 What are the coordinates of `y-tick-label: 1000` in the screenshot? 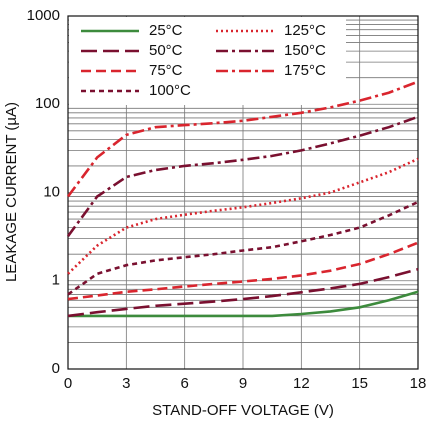 It's located at (43, 15).